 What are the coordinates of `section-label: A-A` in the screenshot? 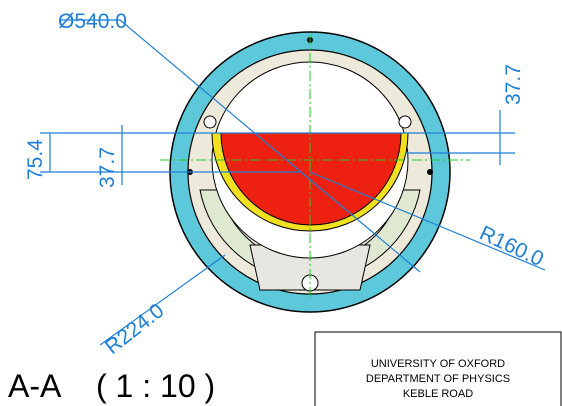 It's located at (35, 386).